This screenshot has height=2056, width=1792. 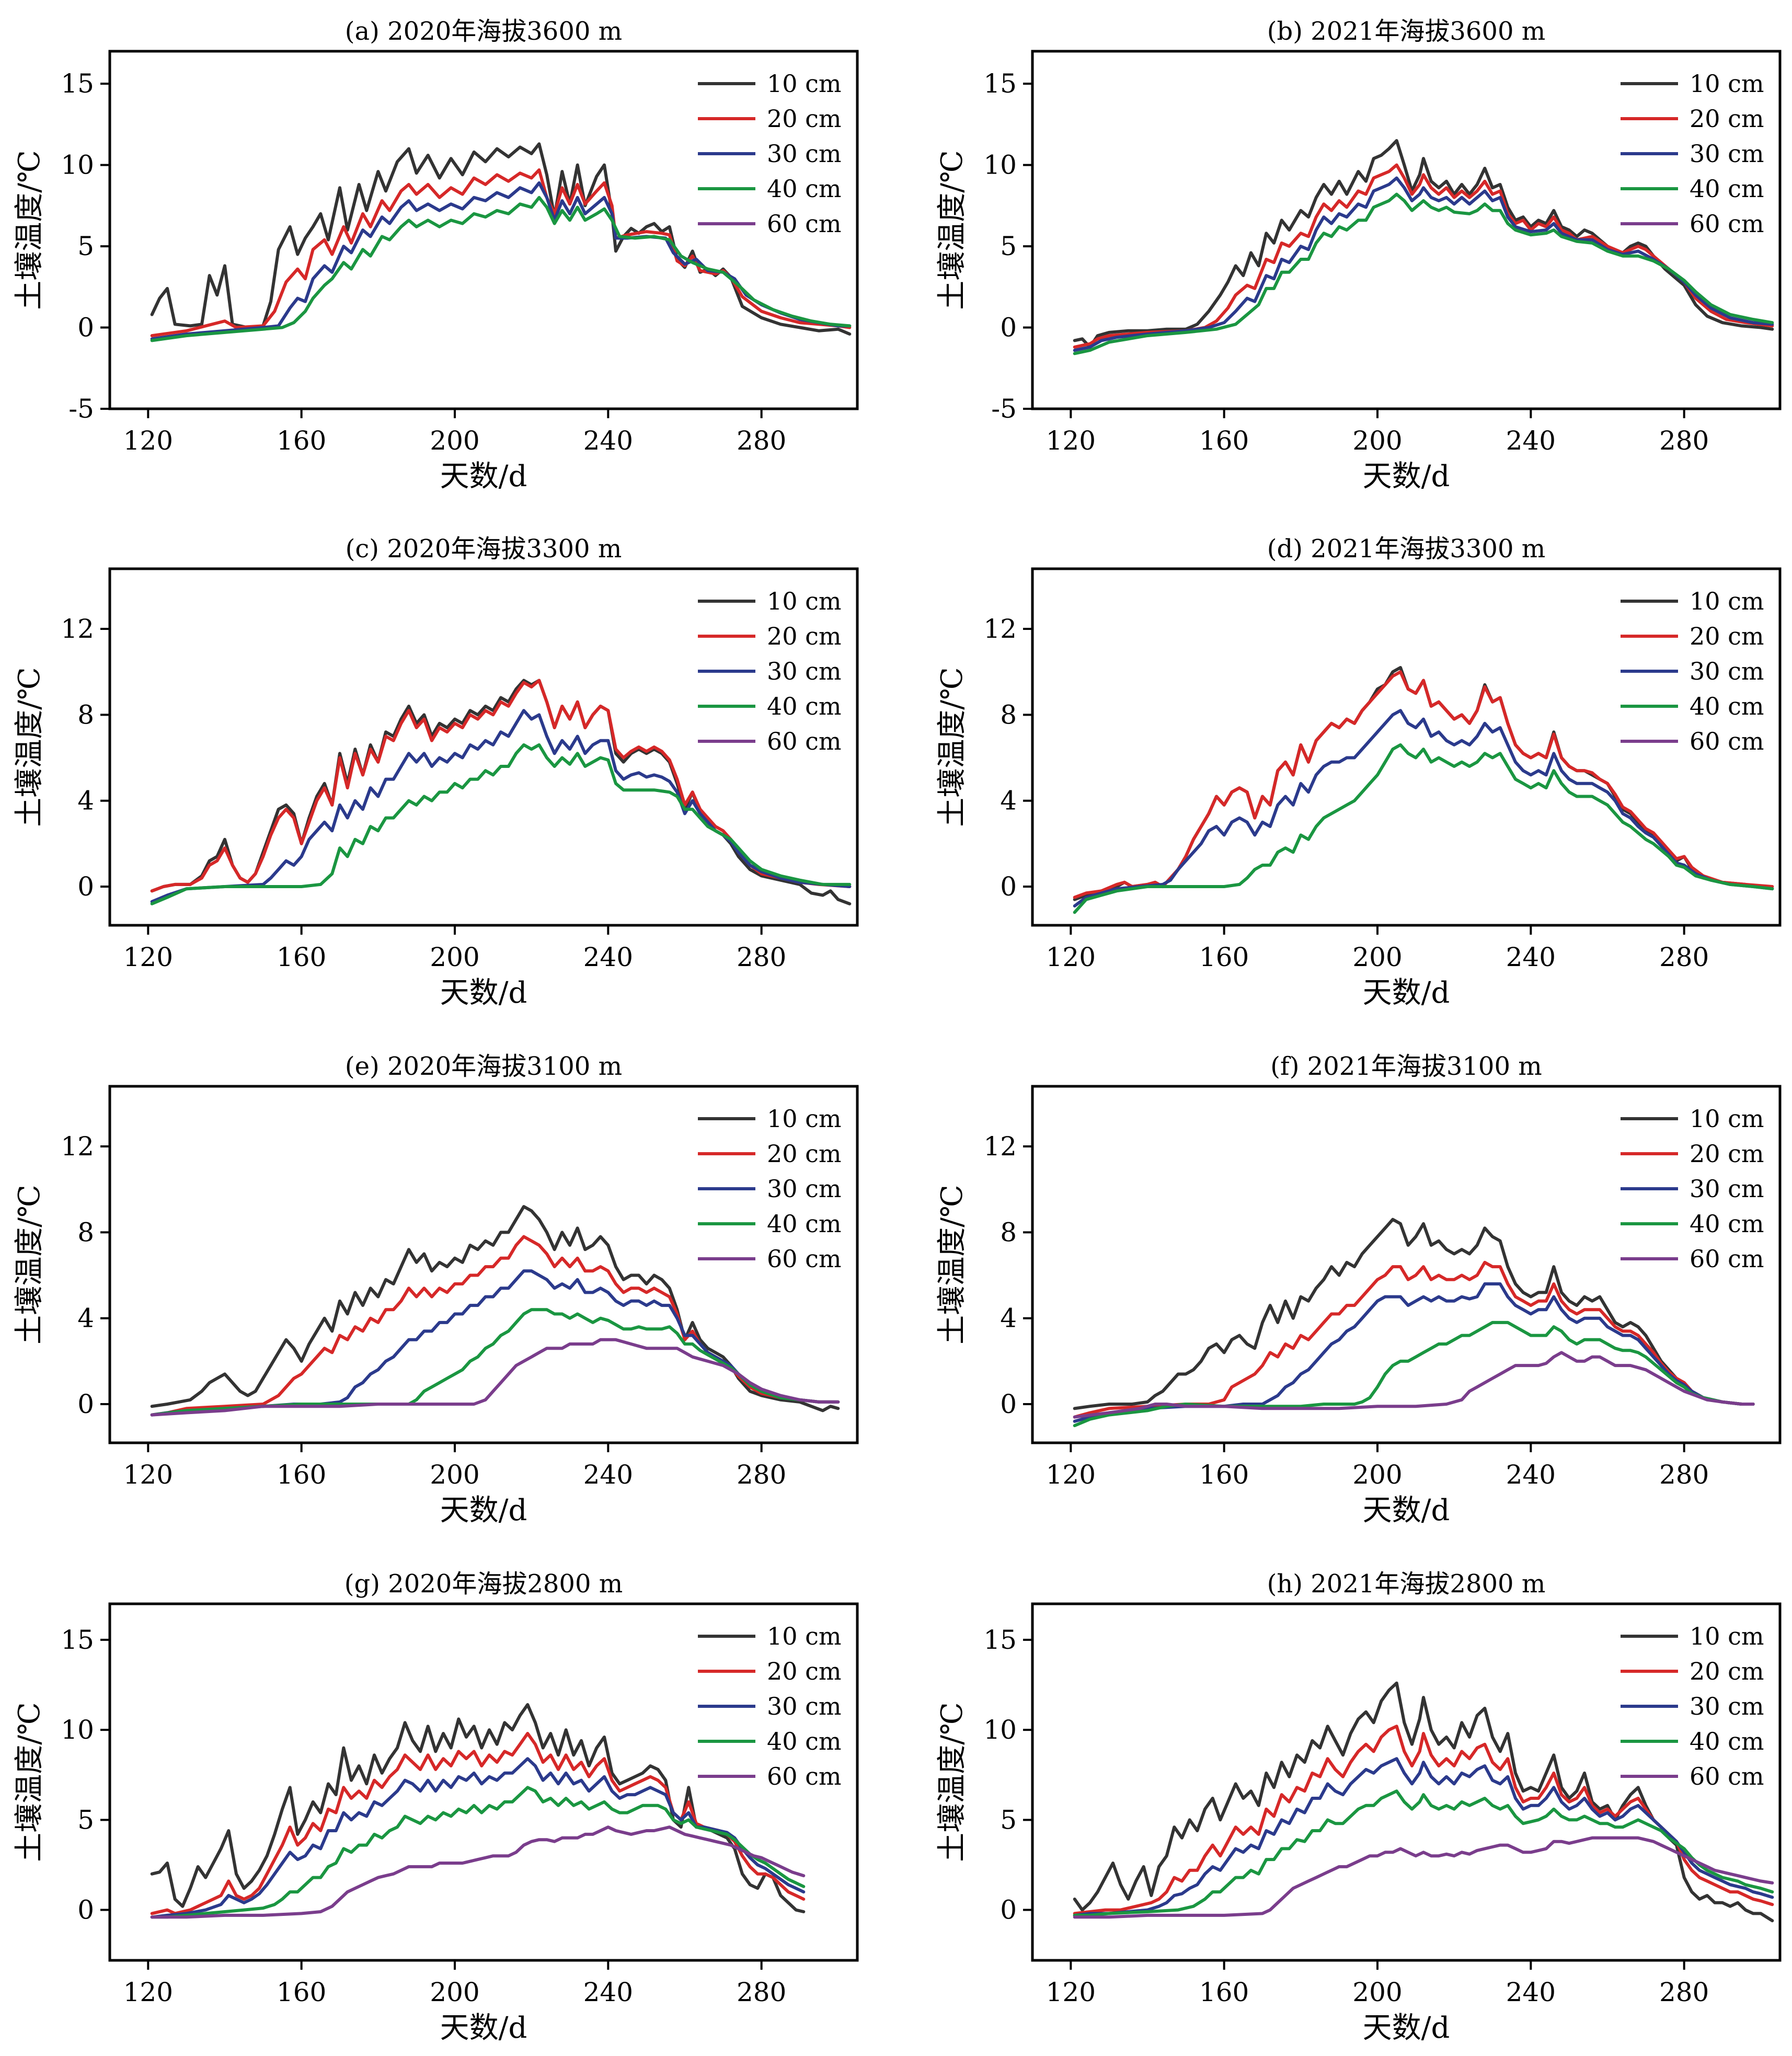 I want to click on legend-label: 40 cm, so click(x=804, y=189).